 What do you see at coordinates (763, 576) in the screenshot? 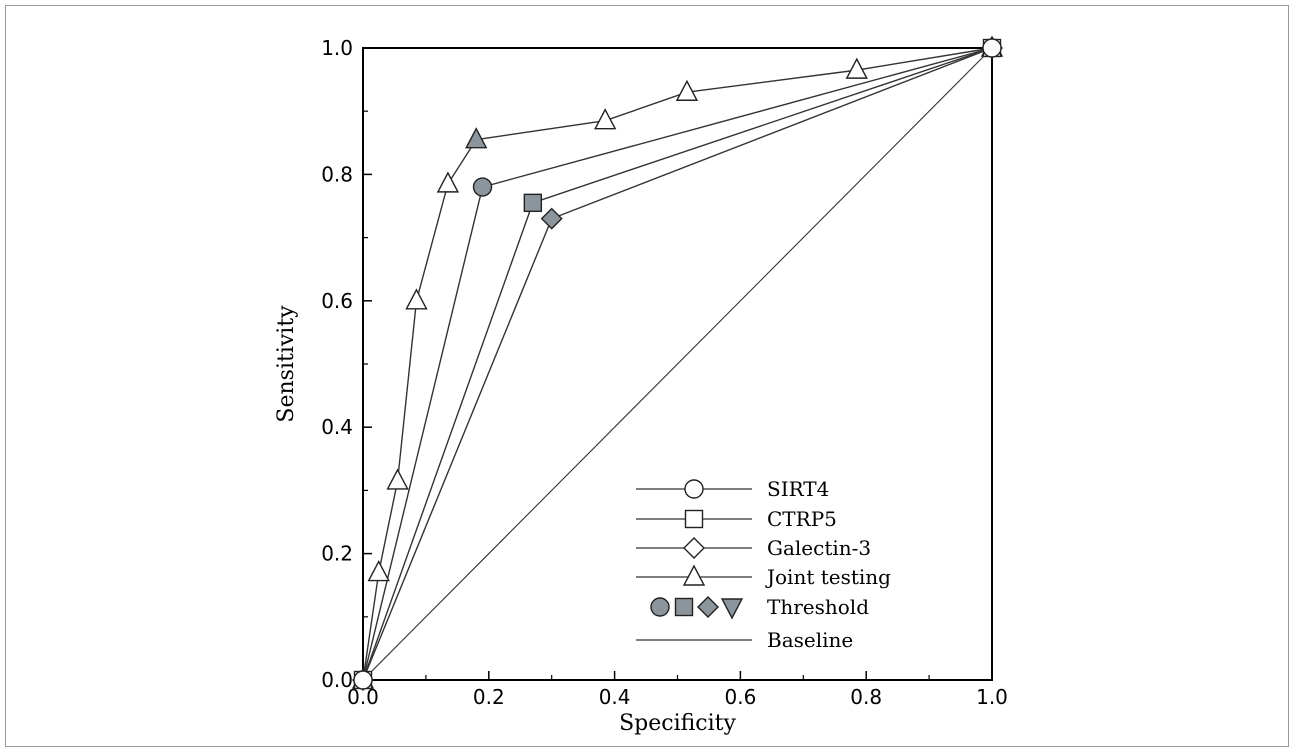
I see `legend-item-joint-testing: Joint testing` at bounding box center [763, 576].